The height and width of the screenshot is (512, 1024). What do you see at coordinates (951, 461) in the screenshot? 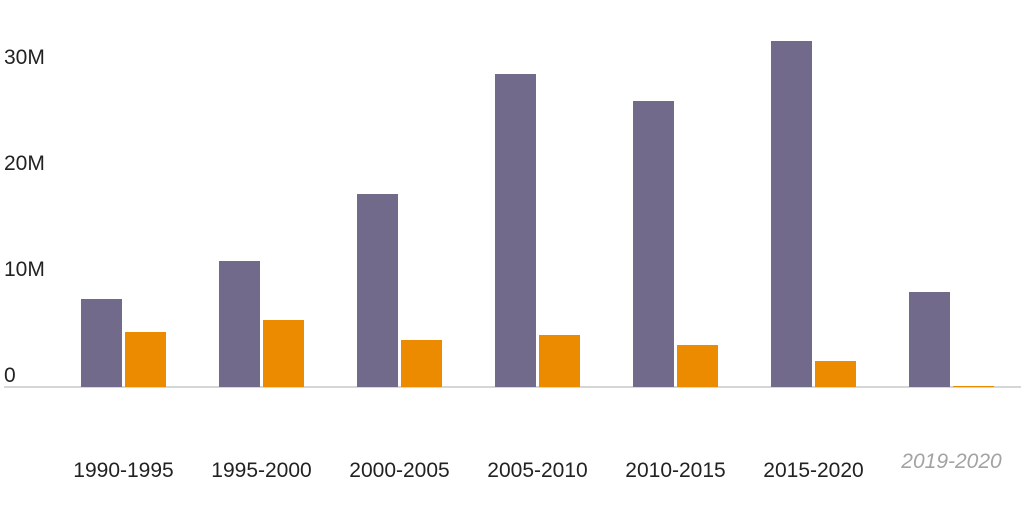
I see `x-tick-label: 2019-2020` at bounding box center [951, 461].